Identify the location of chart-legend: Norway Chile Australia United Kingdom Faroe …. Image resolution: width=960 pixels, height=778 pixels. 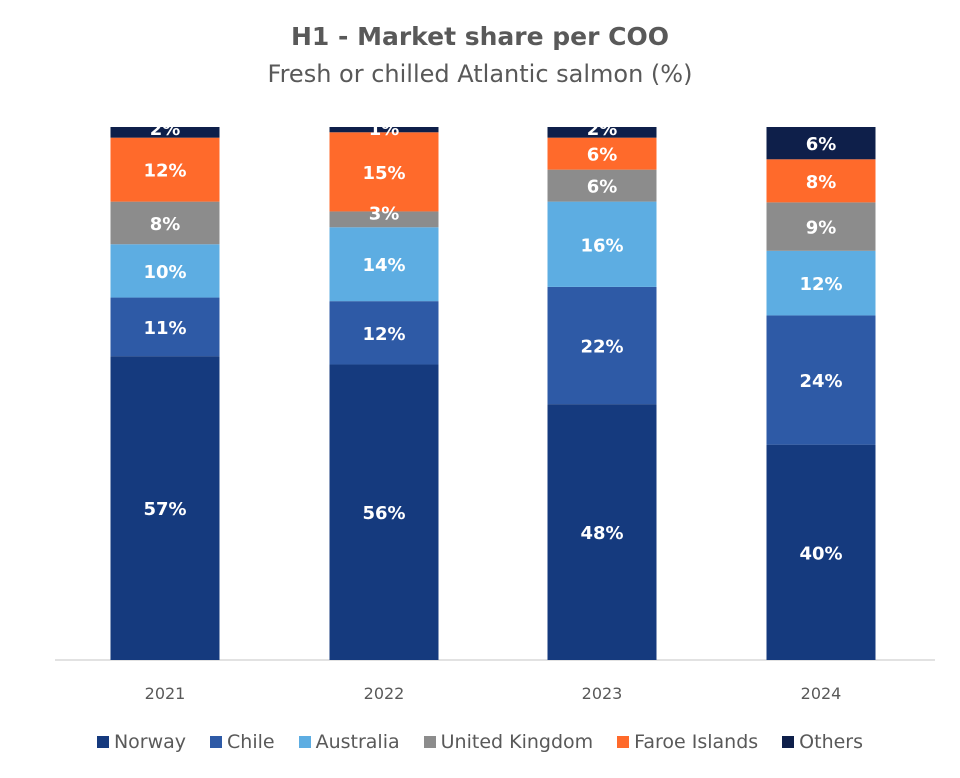
(480, 742).